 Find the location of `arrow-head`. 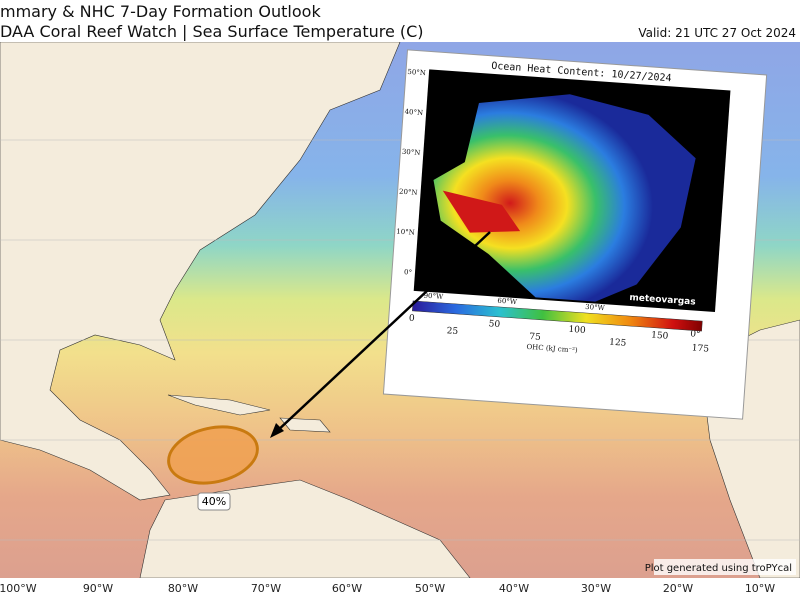

arrow-head is located at coordinates (277, 430).